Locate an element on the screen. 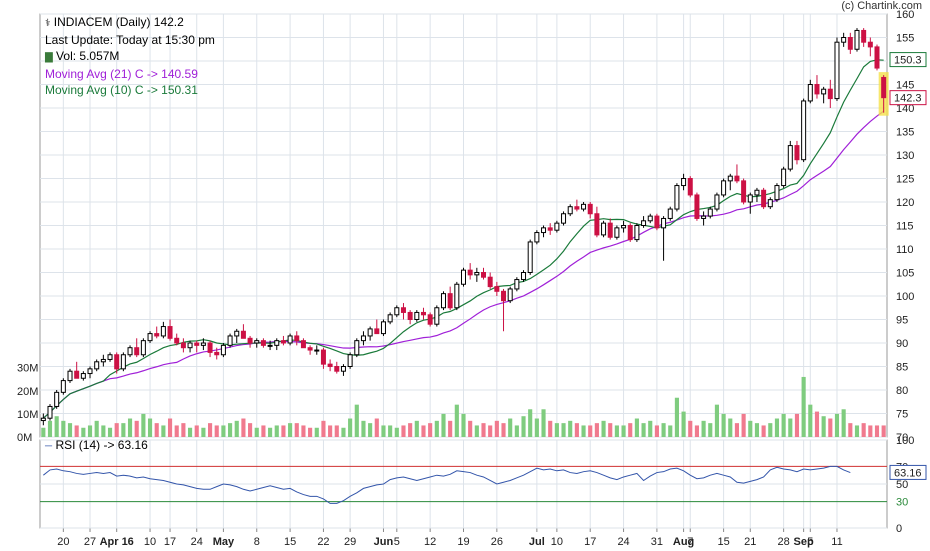  date-tick-label: Jun is located at coordinates (384, 542).